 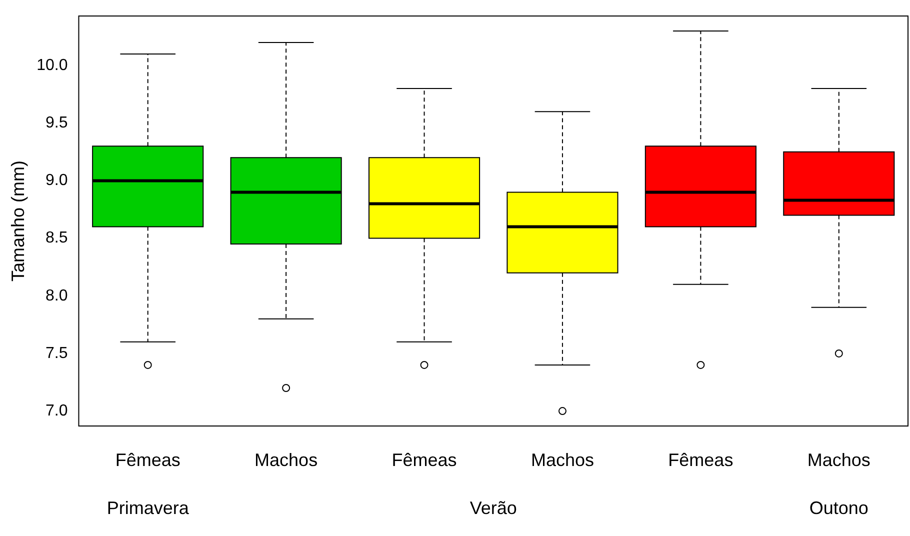 I want to click on y-tick-label: 8.5, so click(x=56, y=238).